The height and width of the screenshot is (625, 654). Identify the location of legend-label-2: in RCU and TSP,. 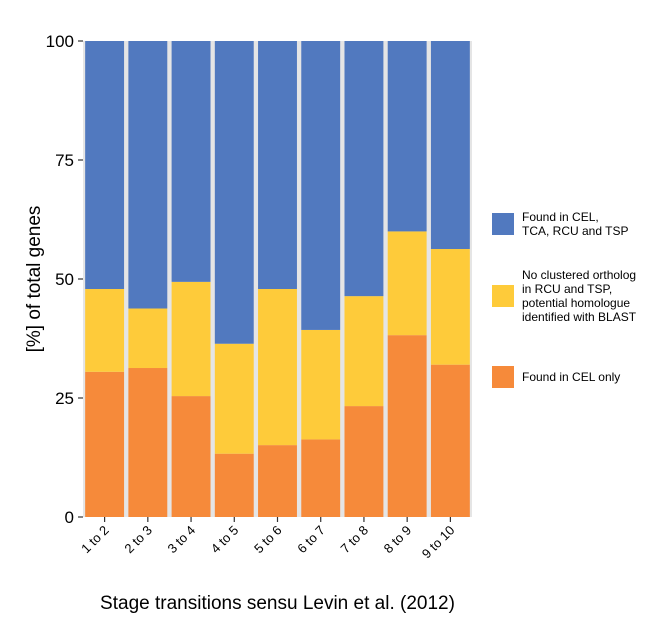
(567, 289).